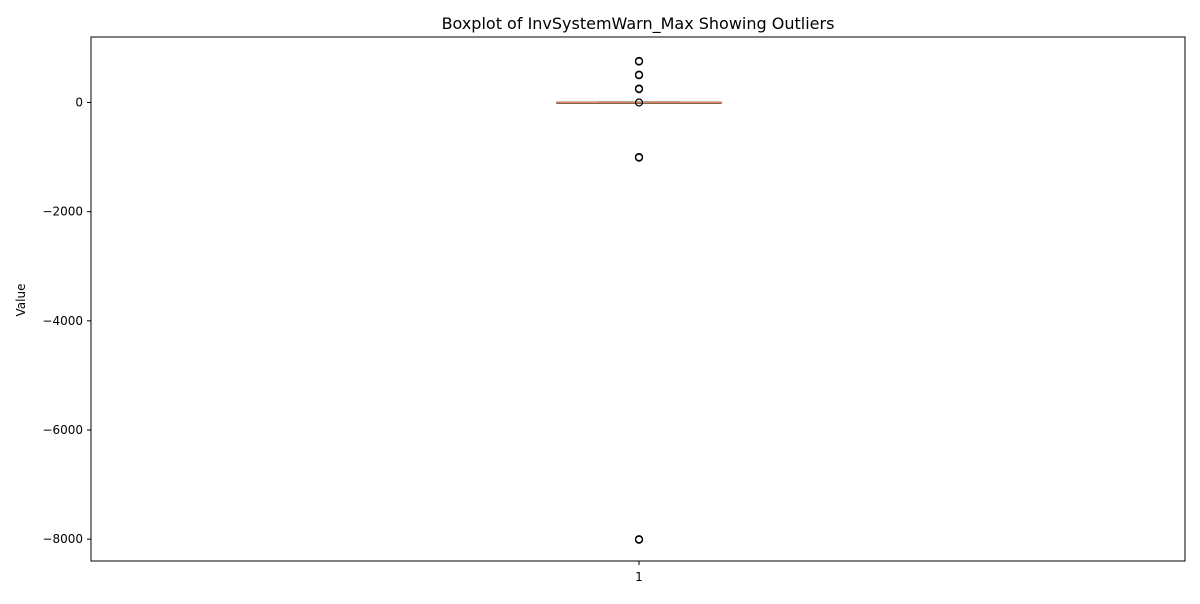  What do you see at coordinates (21, 300) in the screenshot?
I see `y-axis-label: Value` at bounding box center [21, 300].